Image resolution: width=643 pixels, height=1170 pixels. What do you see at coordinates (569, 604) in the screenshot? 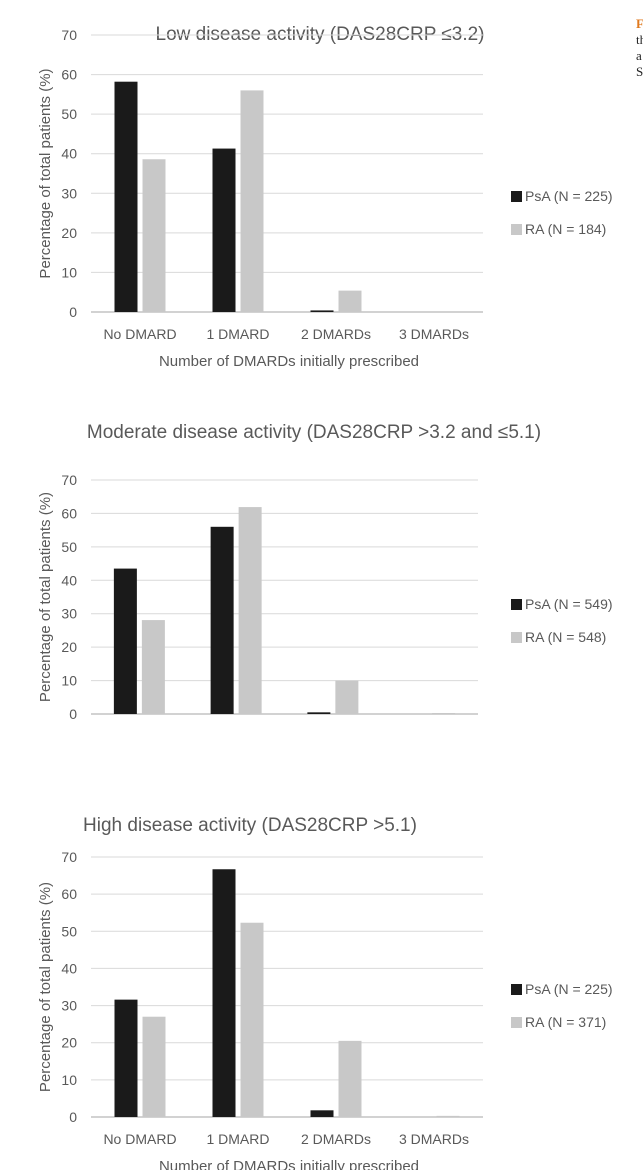
I see `legend-label-psa: PsA (N = 549)` at bounding box center [569, 604].